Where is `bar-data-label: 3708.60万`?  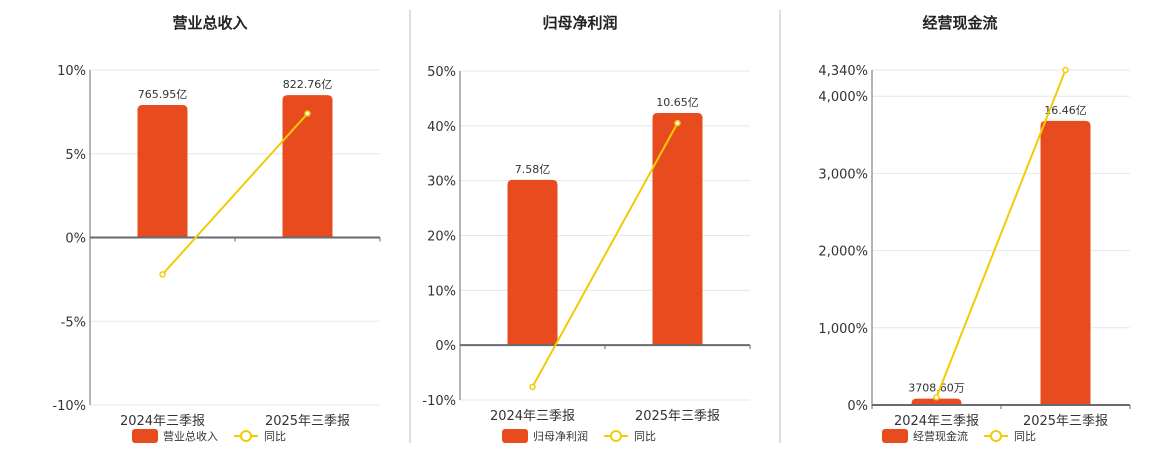
bar-data-label: 3708.60万 is located at coordinates (936, 388).